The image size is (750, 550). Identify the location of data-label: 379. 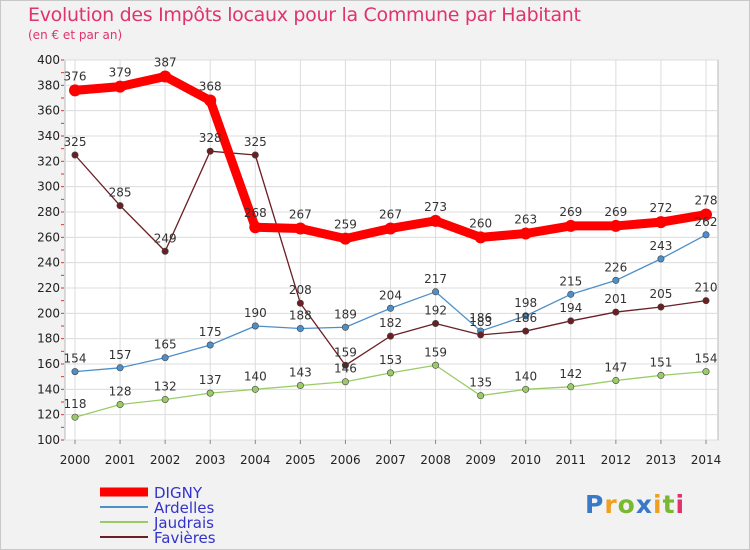
(120, 73).